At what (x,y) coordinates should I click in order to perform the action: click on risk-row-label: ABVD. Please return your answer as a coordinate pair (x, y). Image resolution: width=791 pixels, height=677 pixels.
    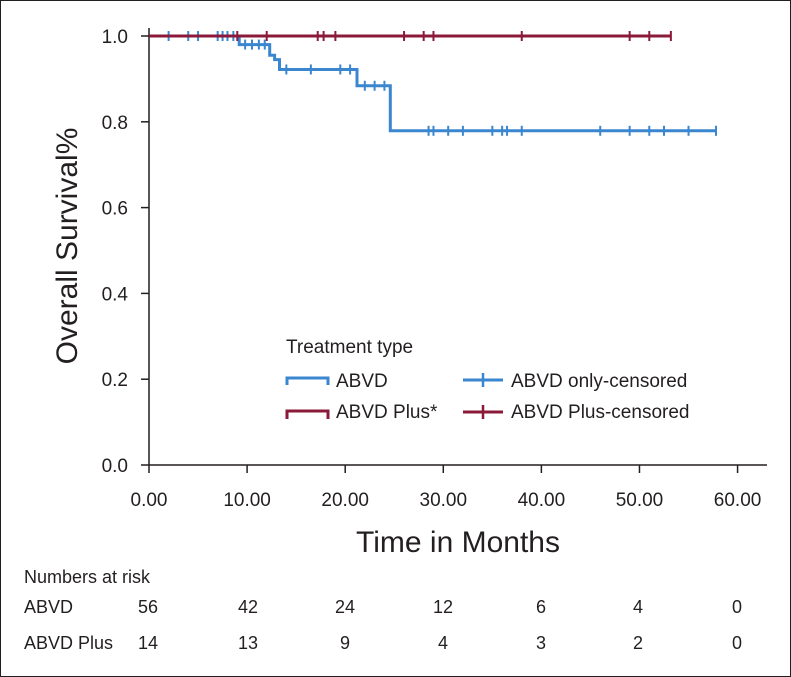
    Looking at the image, I should click on (48, 607).